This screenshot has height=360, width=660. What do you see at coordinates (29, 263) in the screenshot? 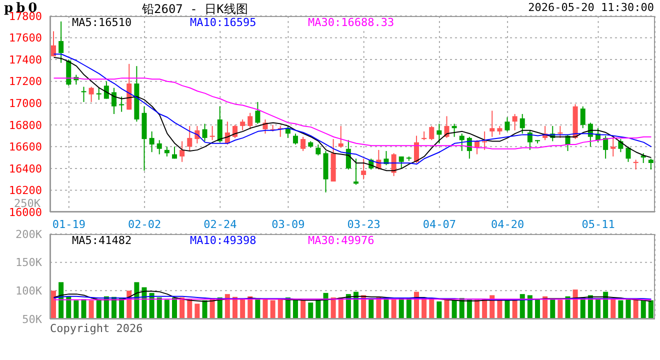
I see `y-tick-label: 150K` at bounding box center [29, 263].